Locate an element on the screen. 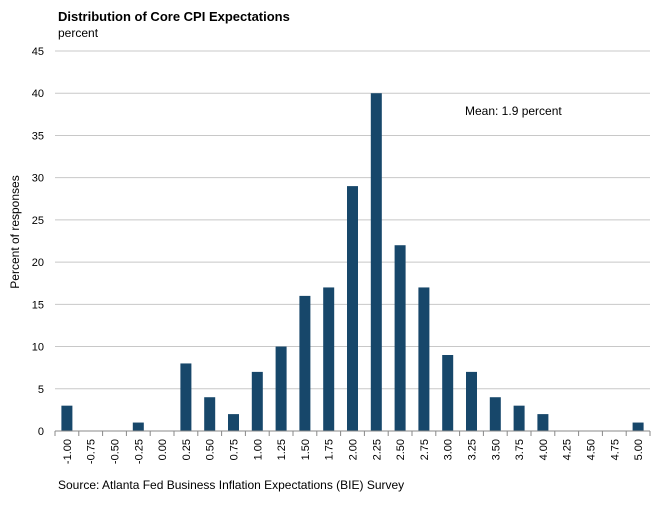  bar-1.25 is located at coordinates (281, 388).